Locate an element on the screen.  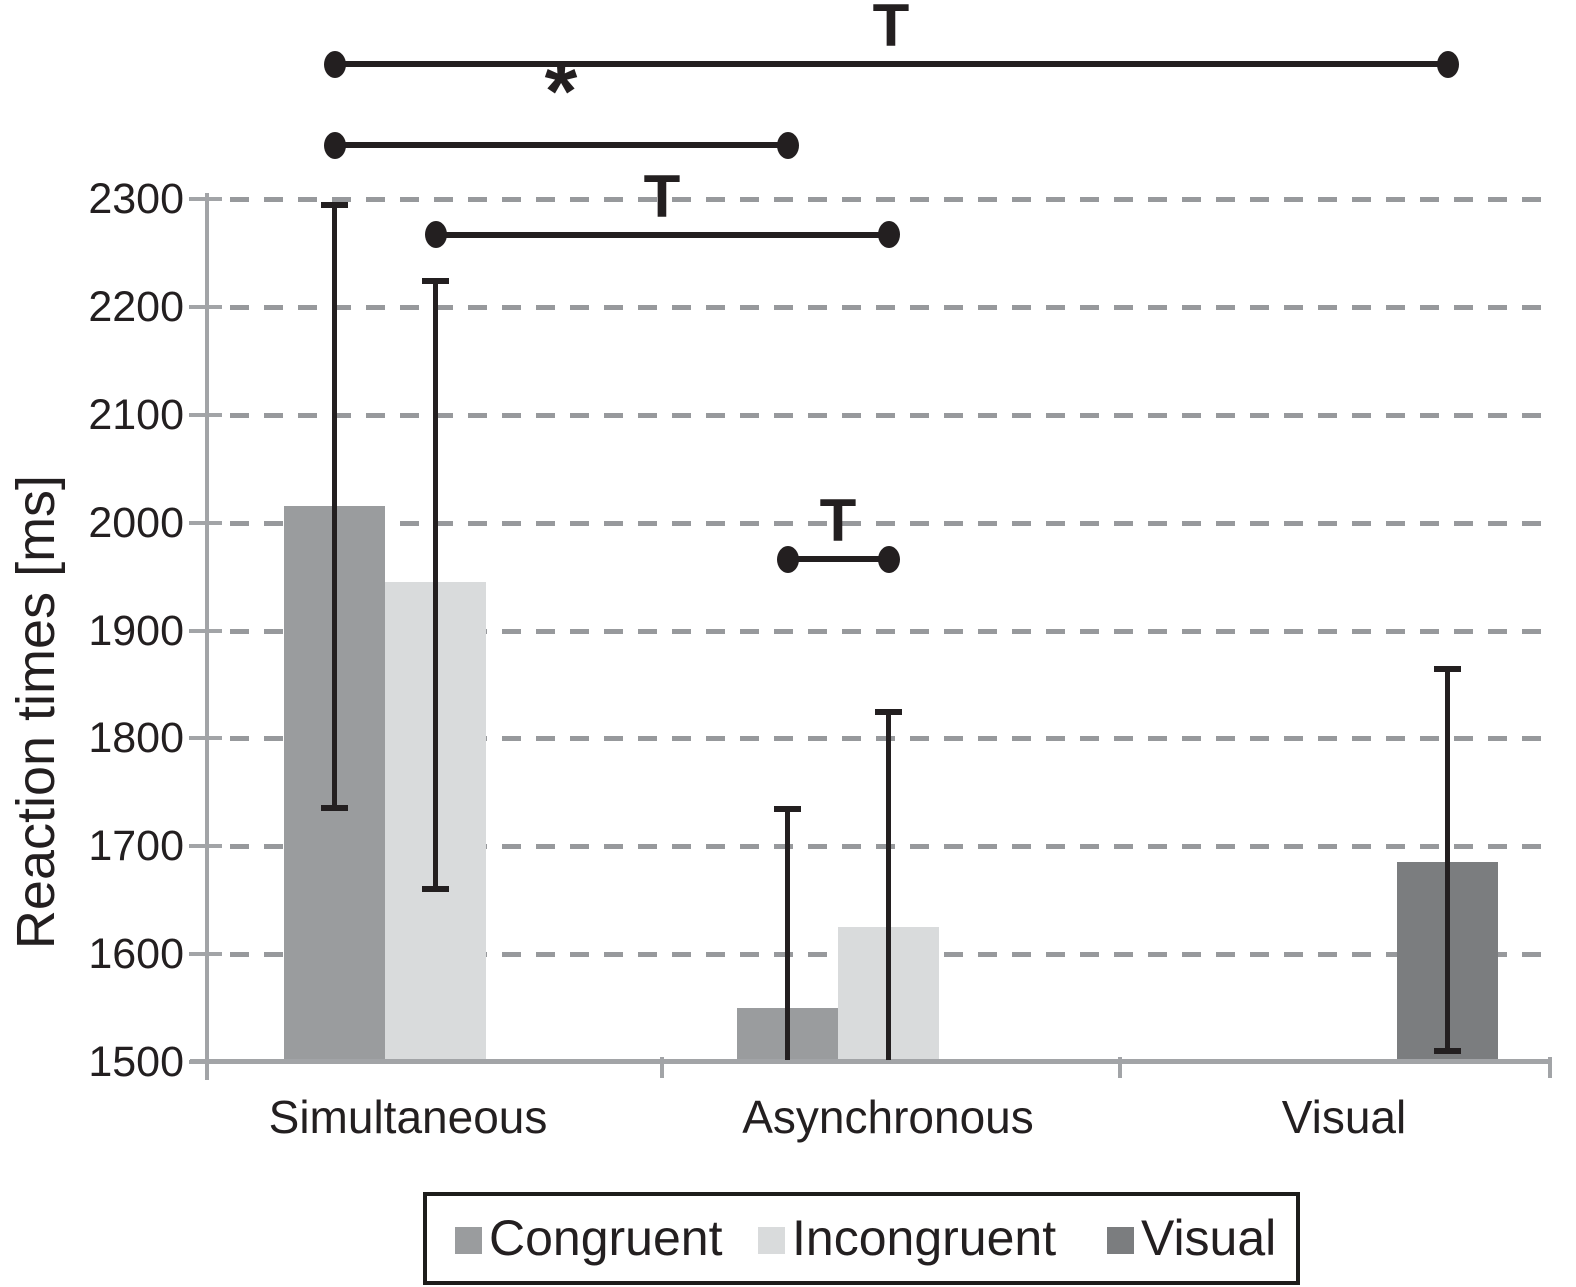
error-bar-simultaneous-congruent is located at coordinates (334, 506).